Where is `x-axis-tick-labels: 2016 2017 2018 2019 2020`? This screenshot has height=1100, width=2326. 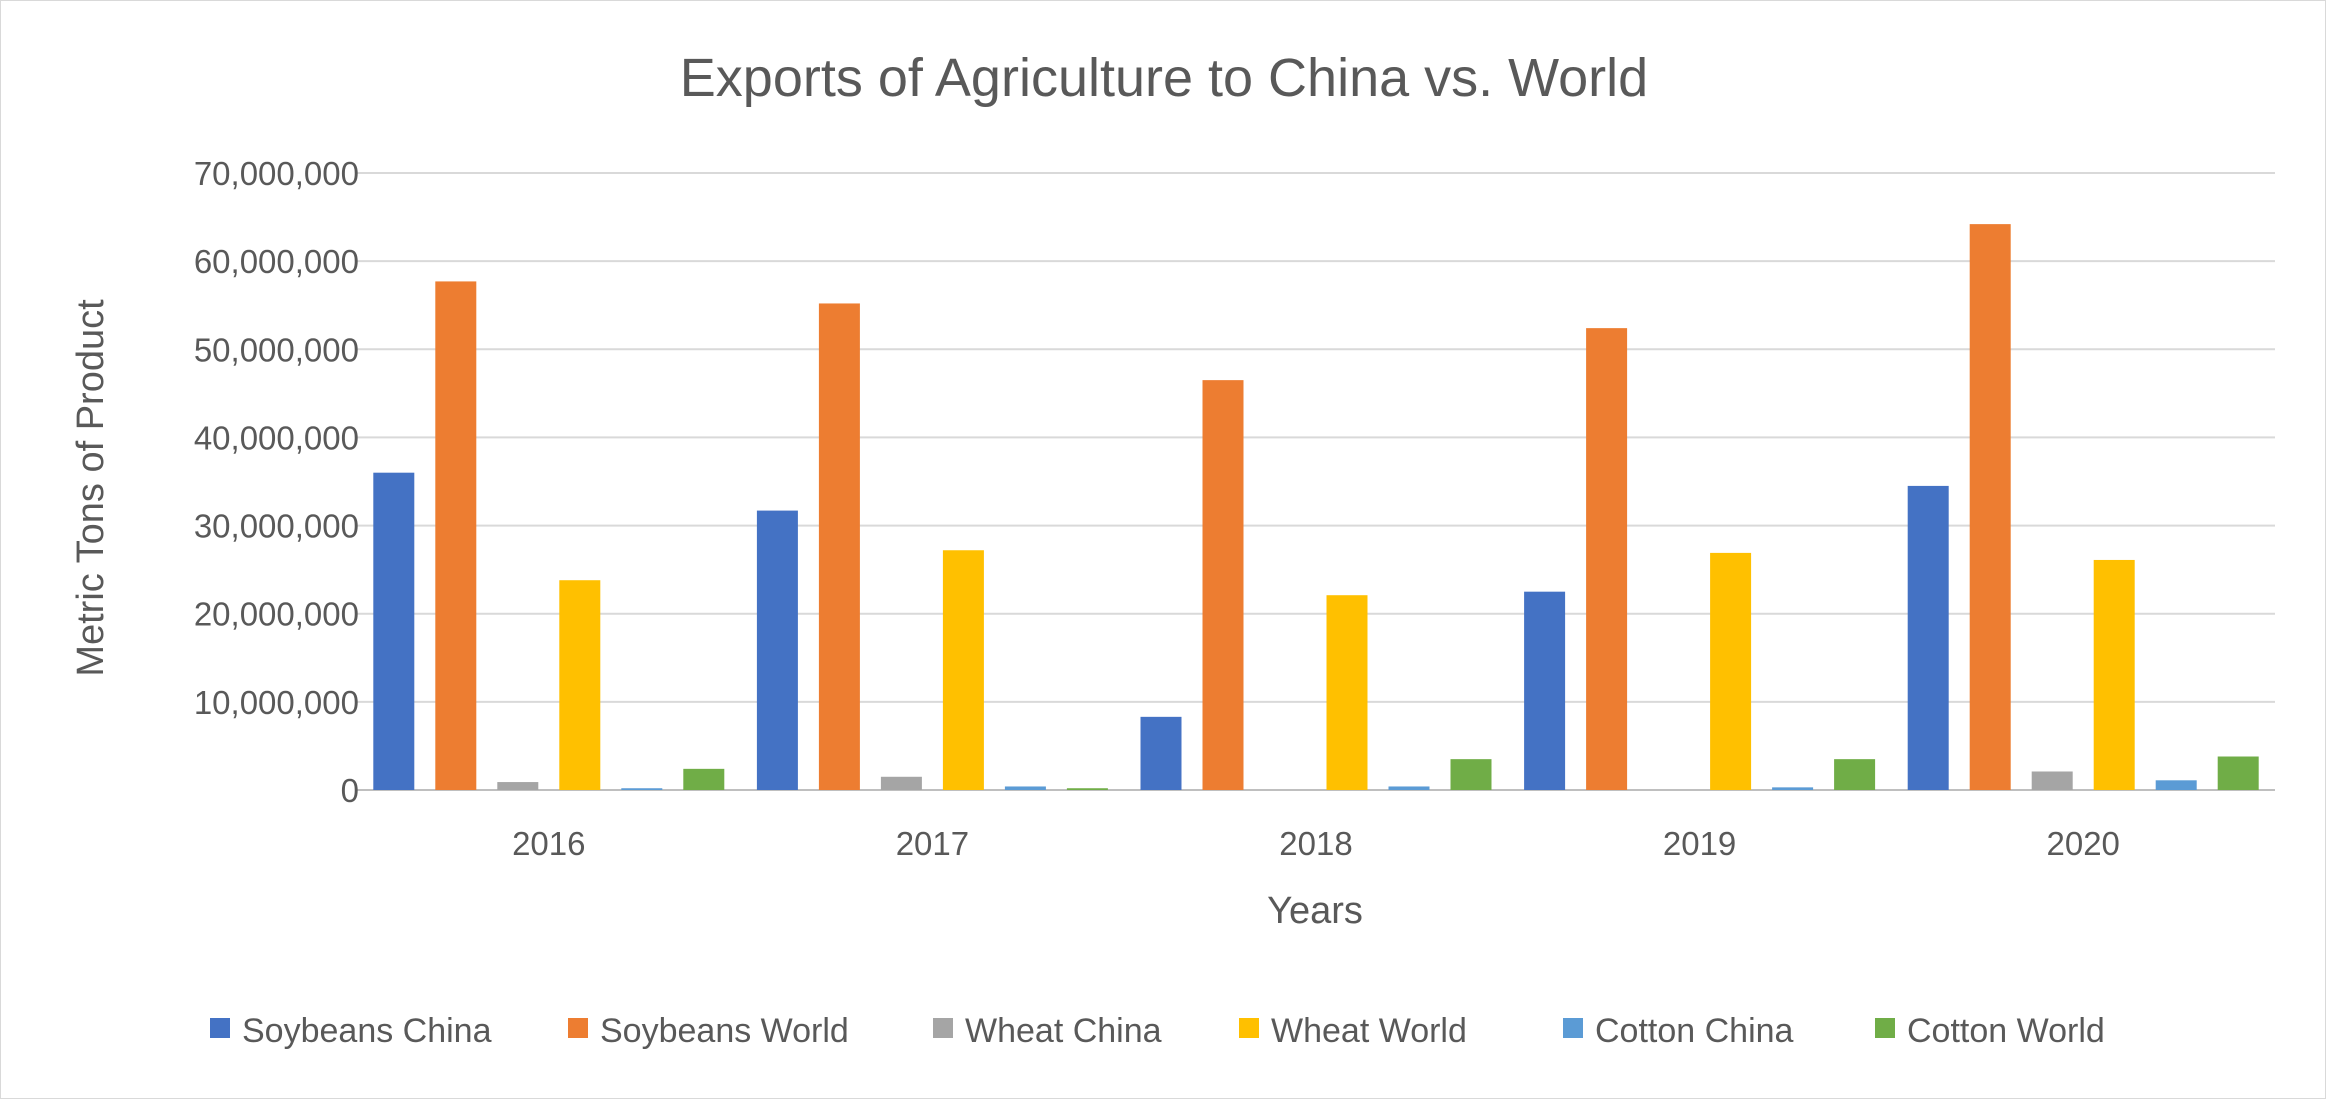
x-axis-tick-labels: 2016 2017 2018 2019 2020 is located at coordinates (1316, 843).